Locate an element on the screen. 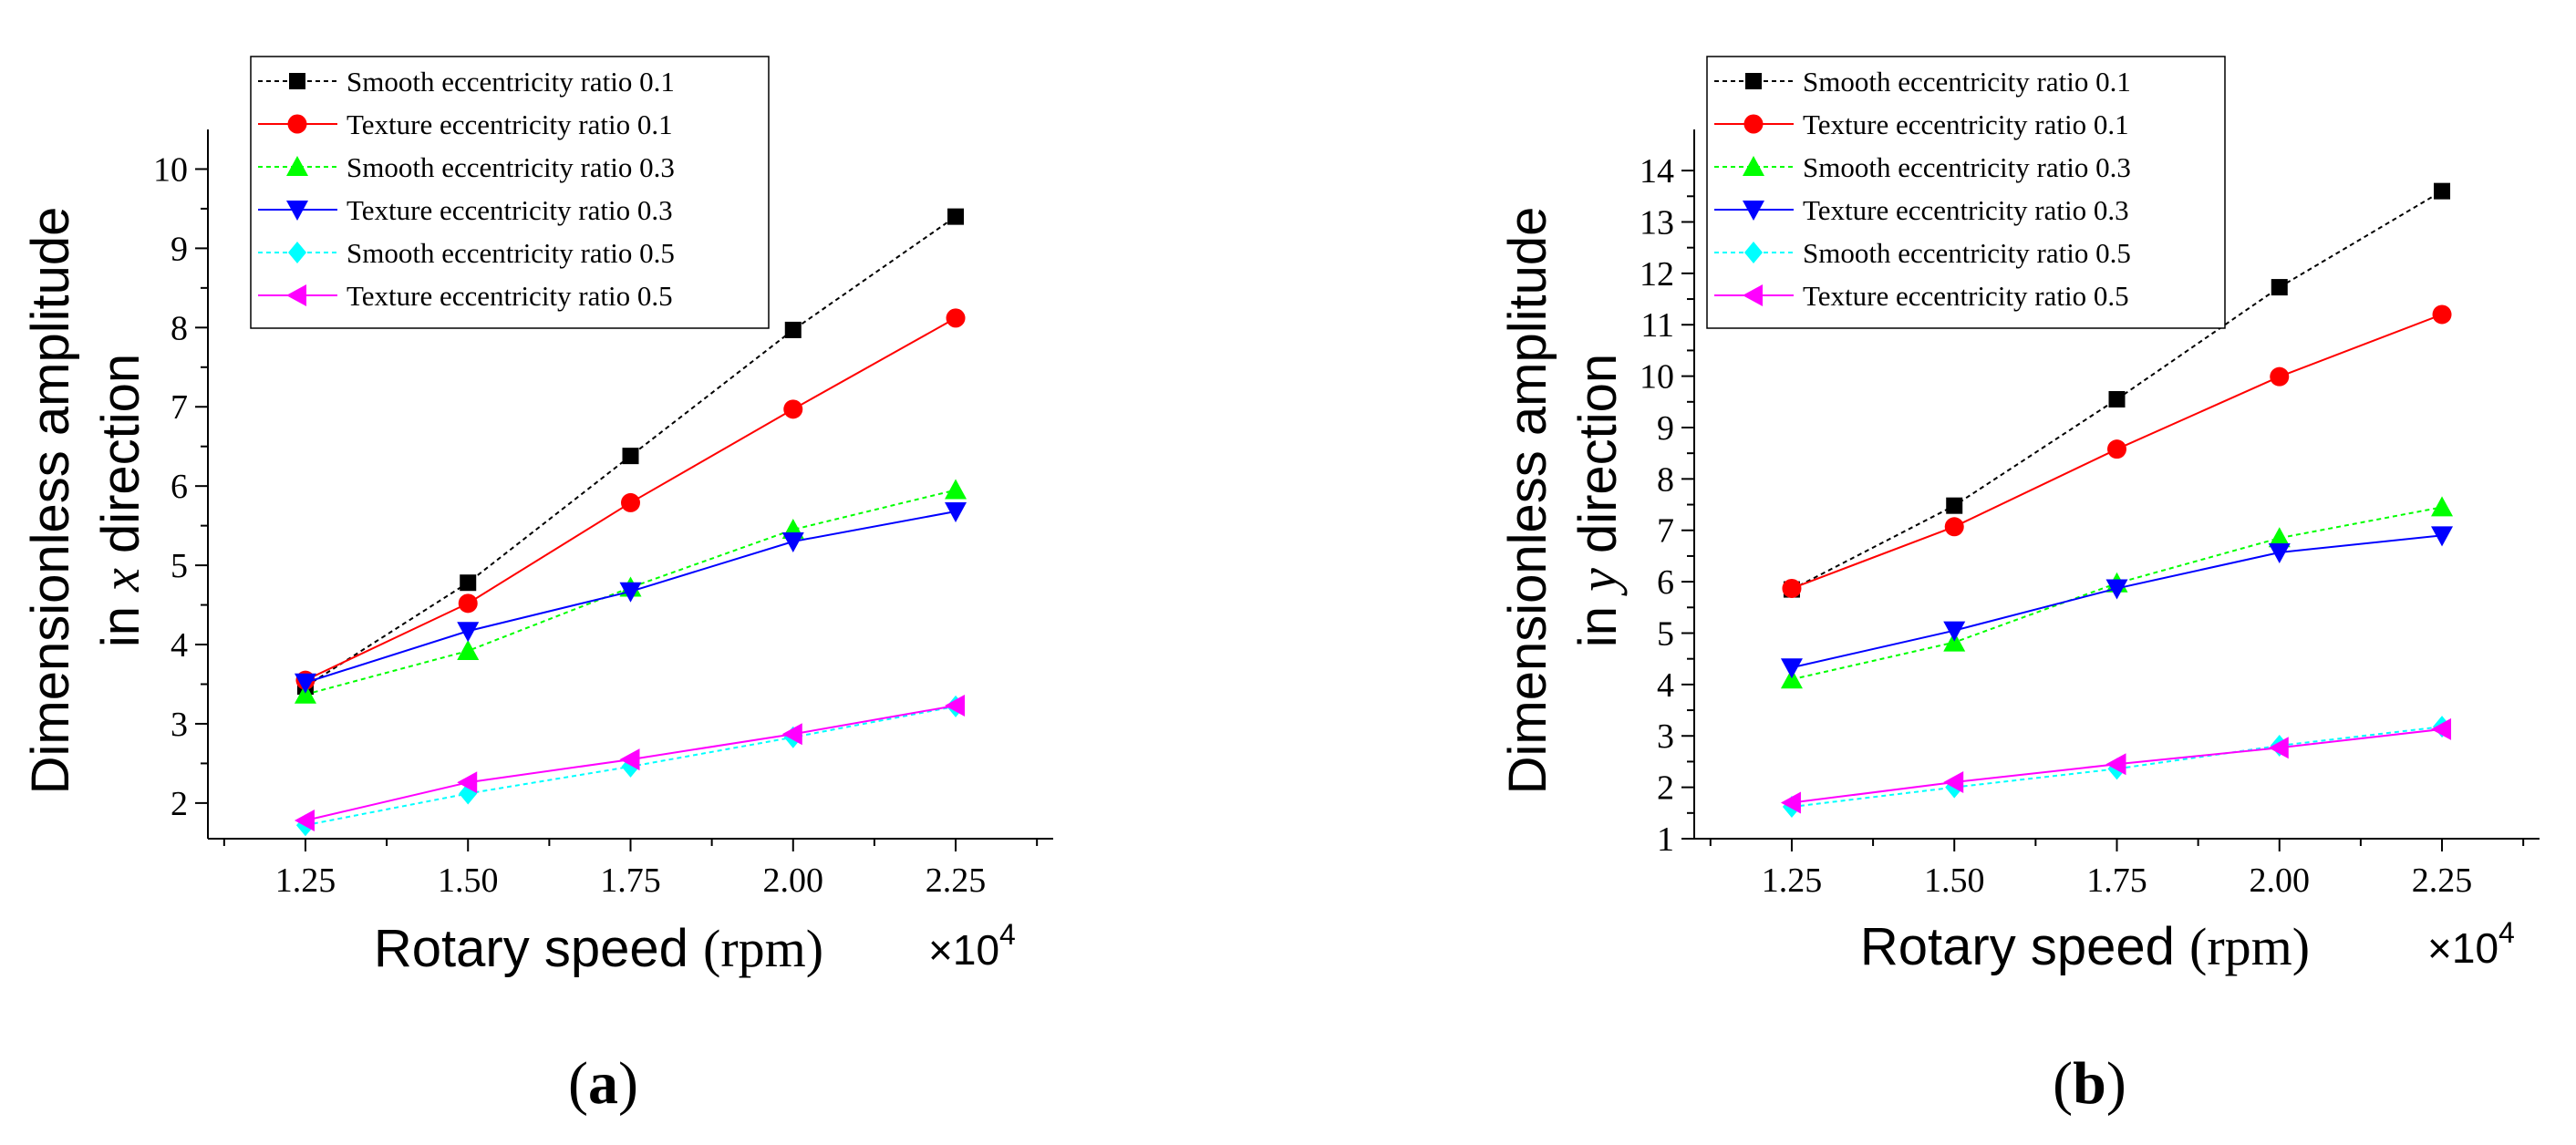  y-axis-title-line2: in x direction is located at coordinates (120, 501).